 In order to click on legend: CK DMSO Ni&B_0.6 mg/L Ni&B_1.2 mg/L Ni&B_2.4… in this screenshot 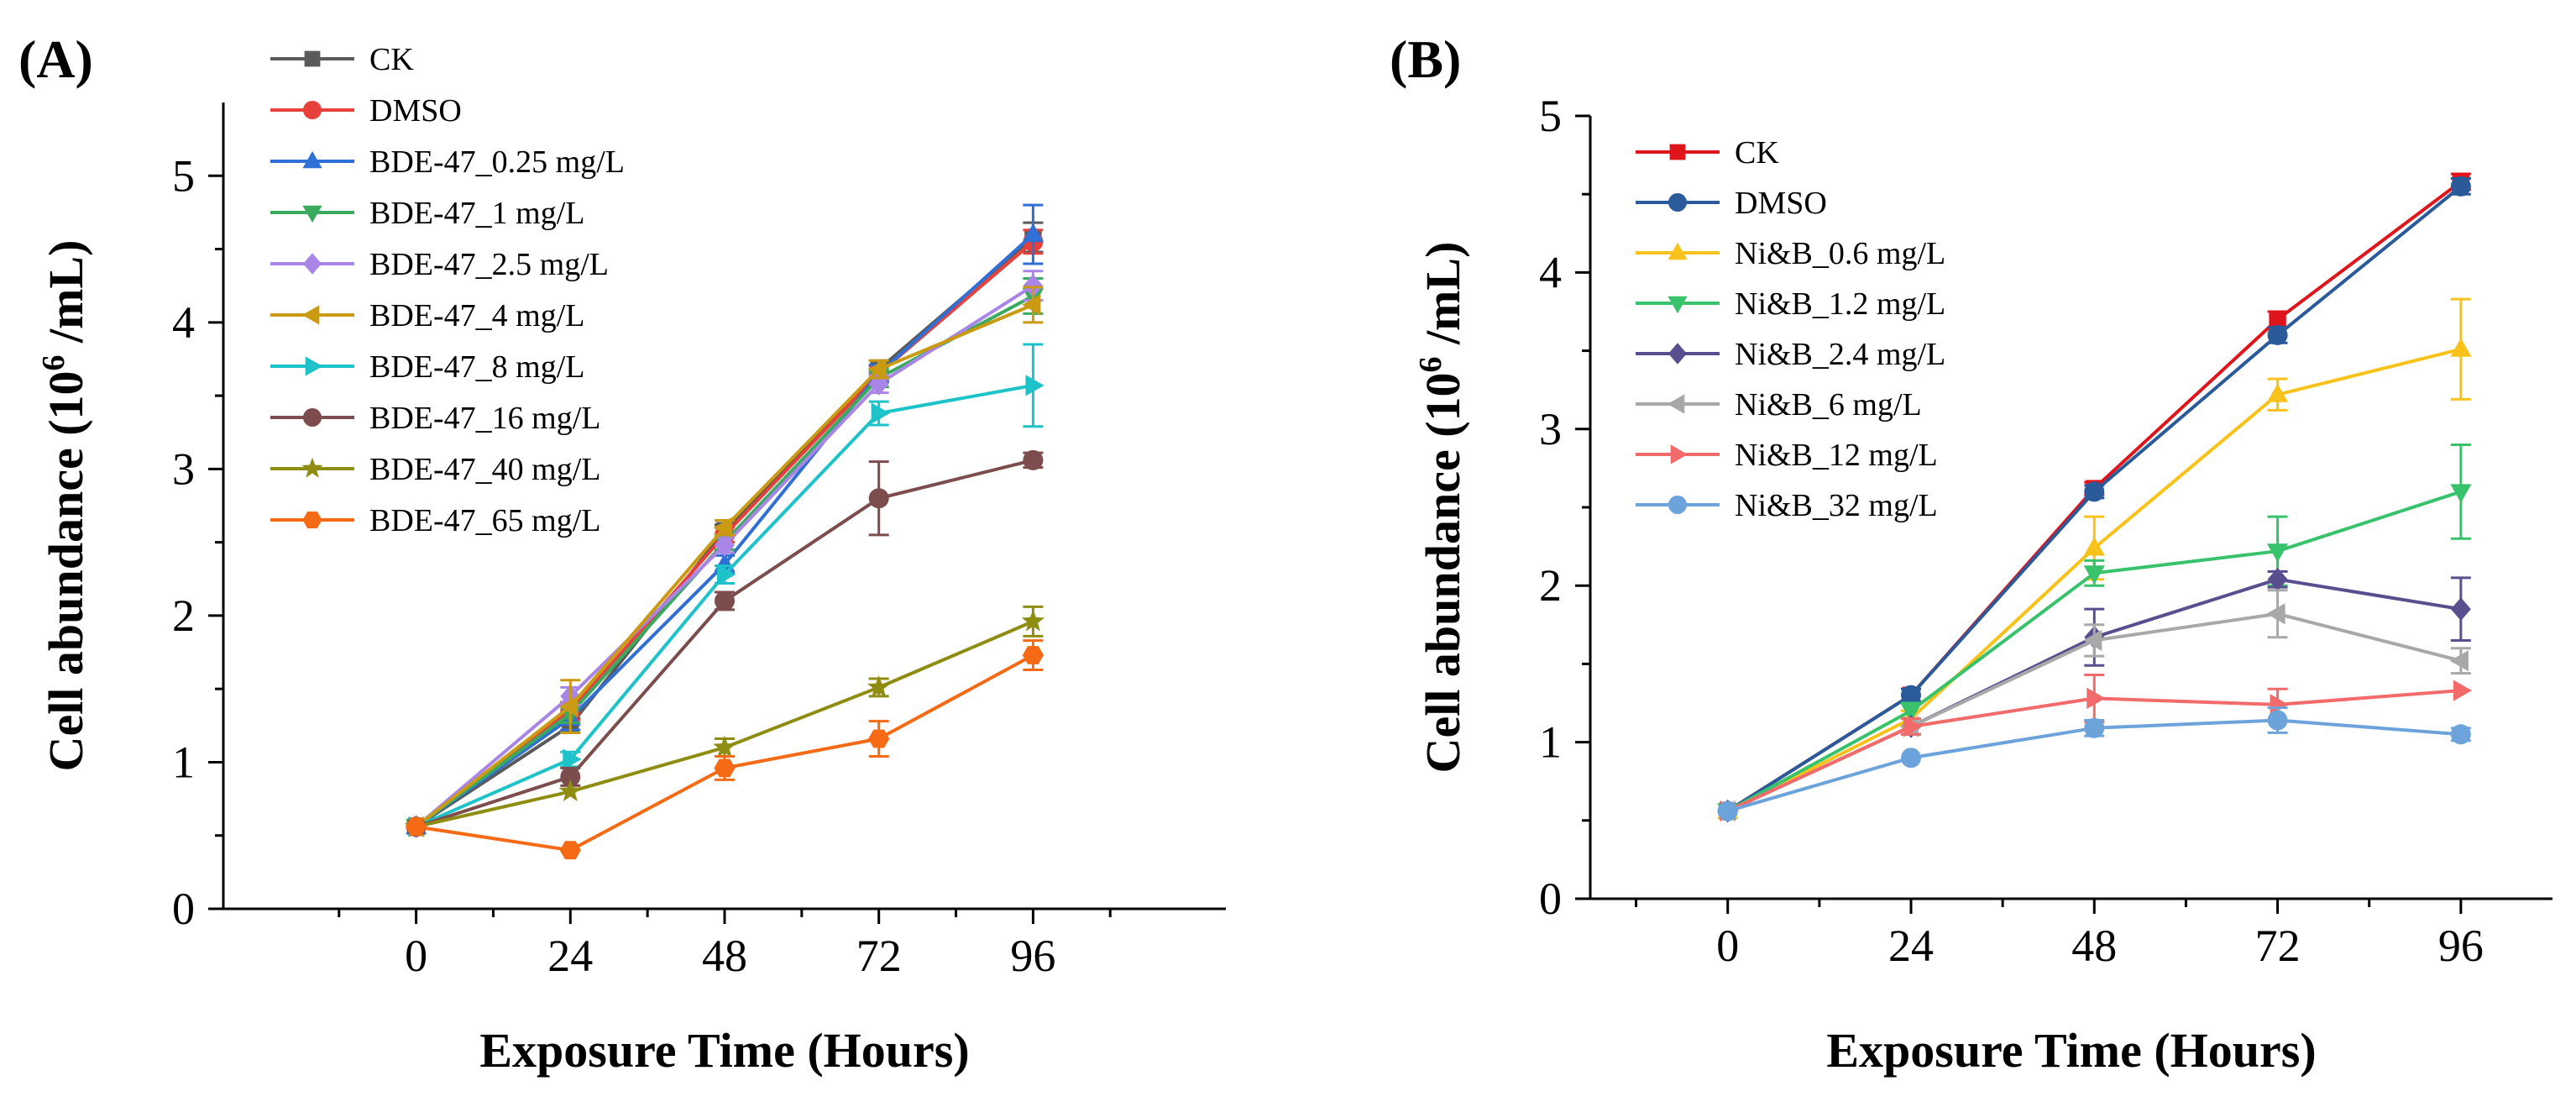, I will do `click(1791, 329)`.